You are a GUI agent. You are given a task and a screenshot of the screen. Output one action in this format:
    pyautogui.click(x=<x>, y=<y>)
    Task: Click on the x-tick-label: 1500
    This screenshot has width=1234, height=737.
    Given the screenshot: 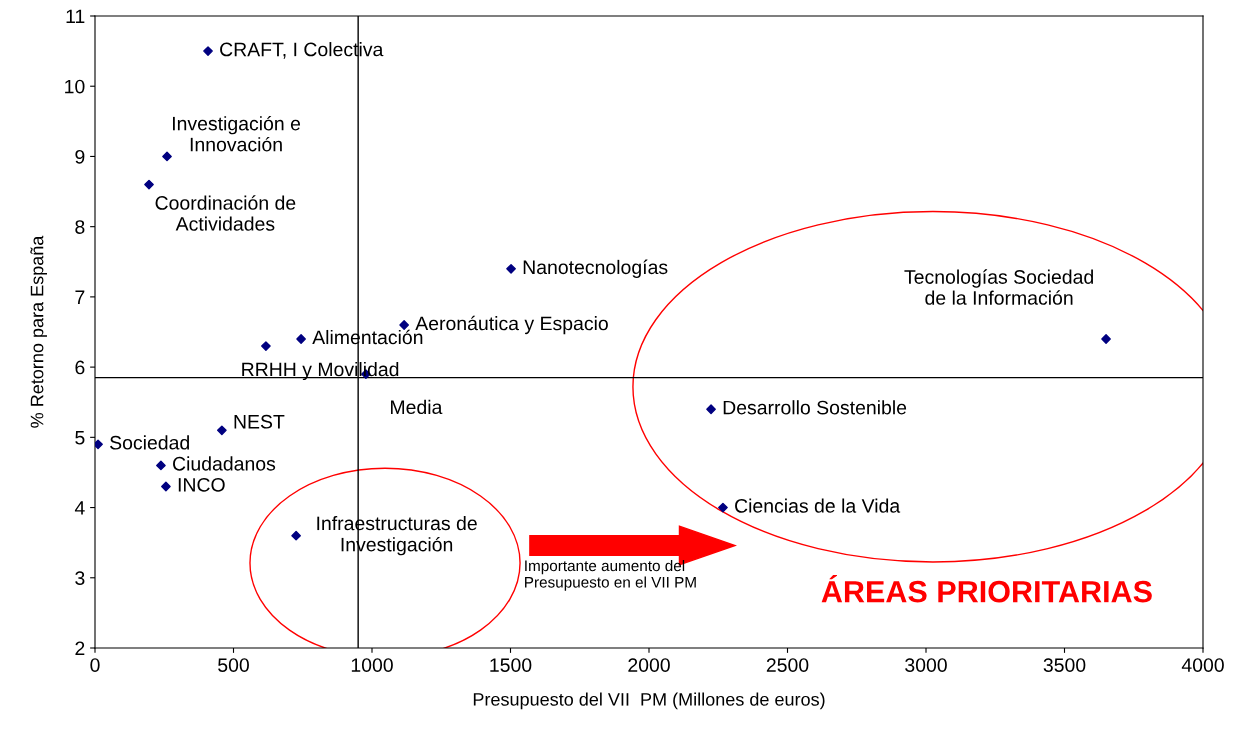 What is the action you would take?
    pyautogui.click(x=511, y=665)
    